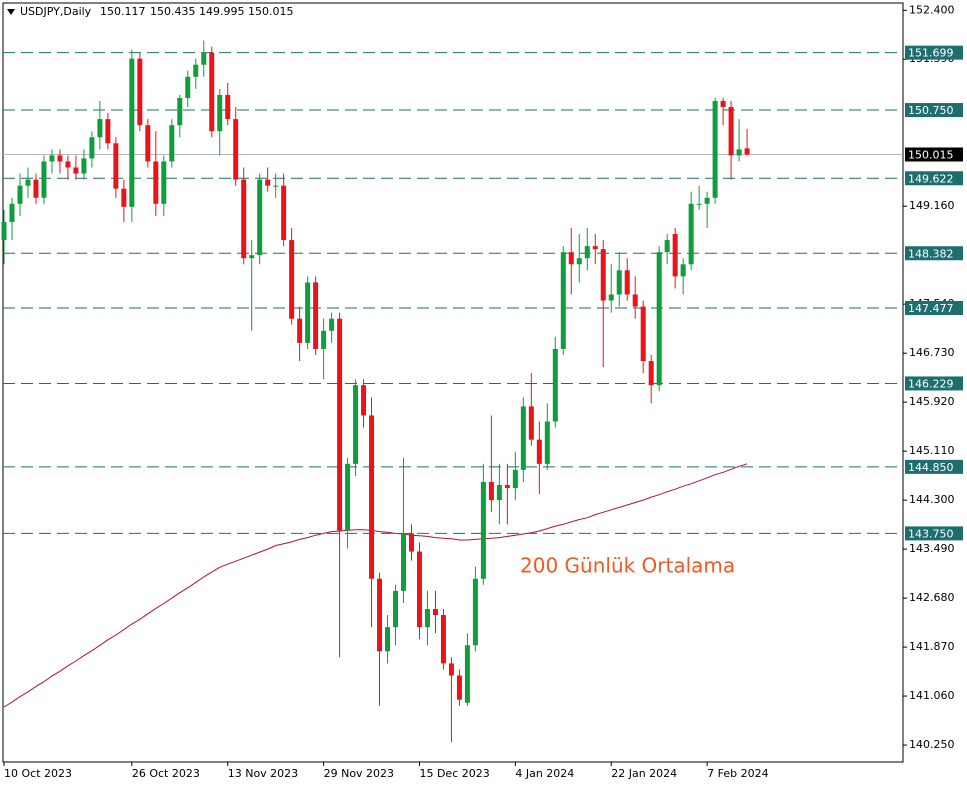 Image resolution: width=967 pixels, height=787 pixels. I want to click on level-label: 144.850, so click(931, 467).